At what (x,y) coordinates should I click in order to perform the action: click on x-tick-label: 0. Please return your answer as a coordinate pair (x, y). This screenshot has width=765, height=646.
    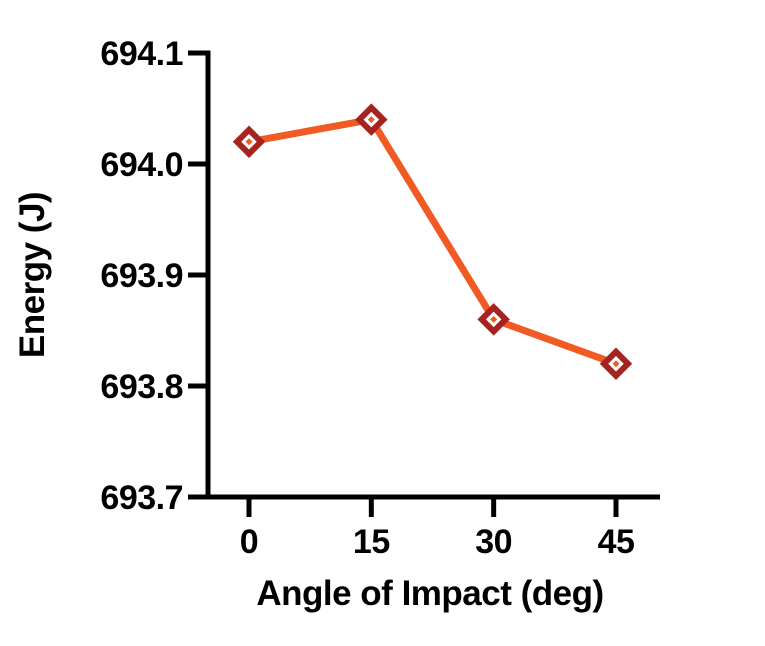
    Looking at the image, I should click on (249, 542).